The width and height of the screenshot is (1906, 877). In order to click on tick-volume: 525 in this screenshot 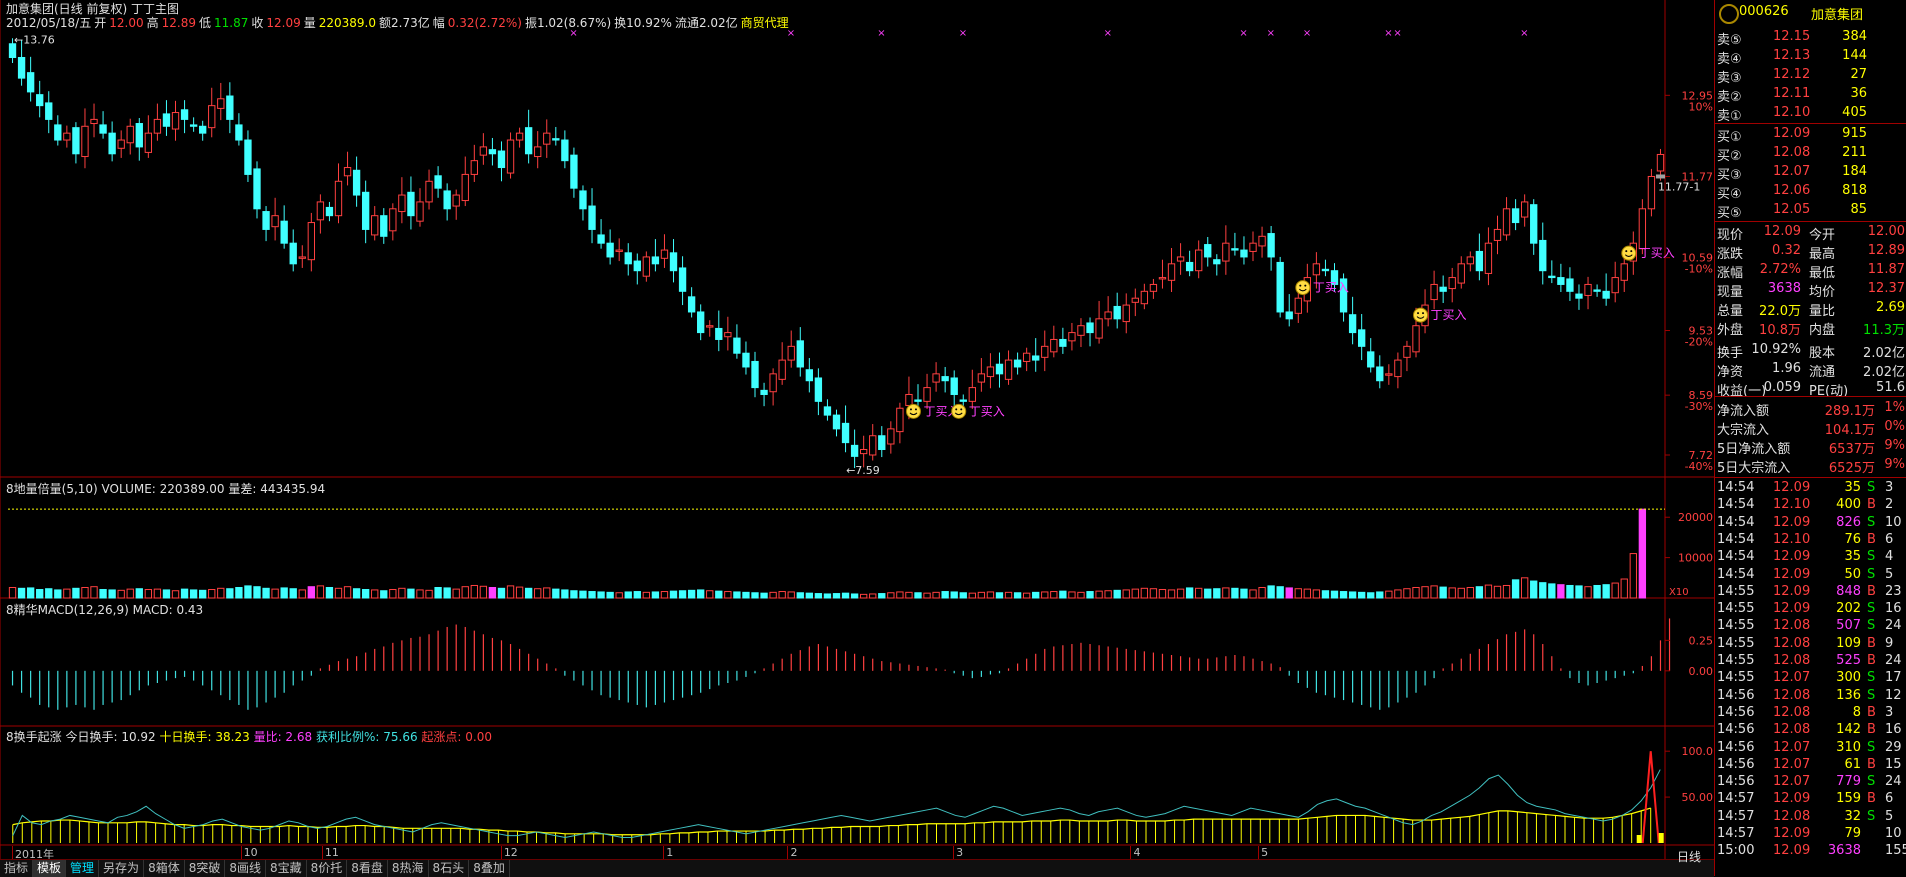, I will do `click(1848, 660)`.